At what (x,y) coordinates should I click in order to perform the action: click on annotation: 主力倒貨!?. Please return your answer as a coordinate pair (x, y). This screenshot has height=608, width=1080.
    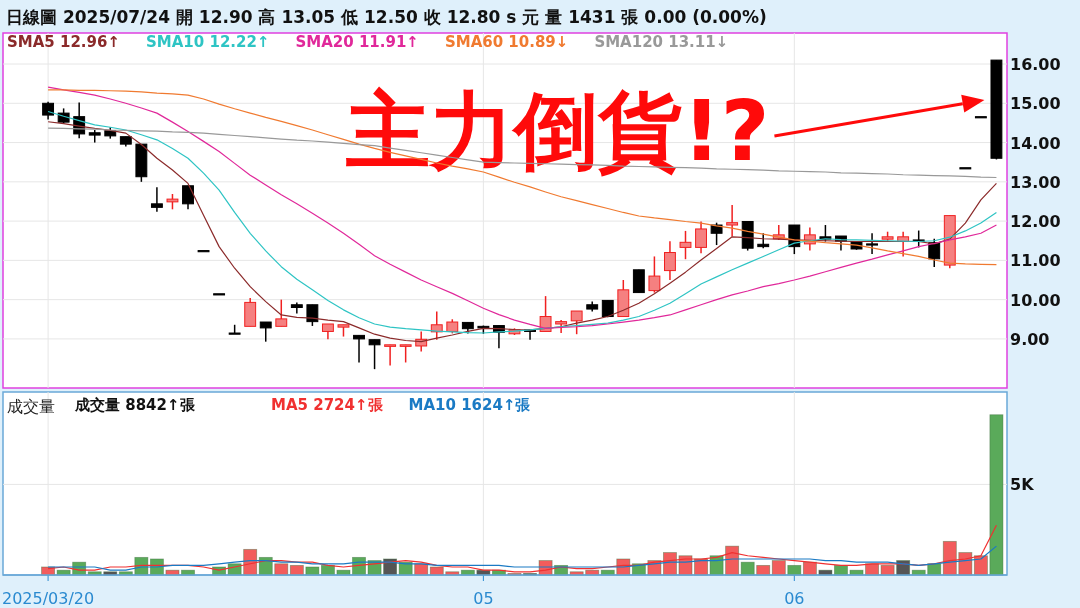
    Looking at the image, I should click on (557, 131).